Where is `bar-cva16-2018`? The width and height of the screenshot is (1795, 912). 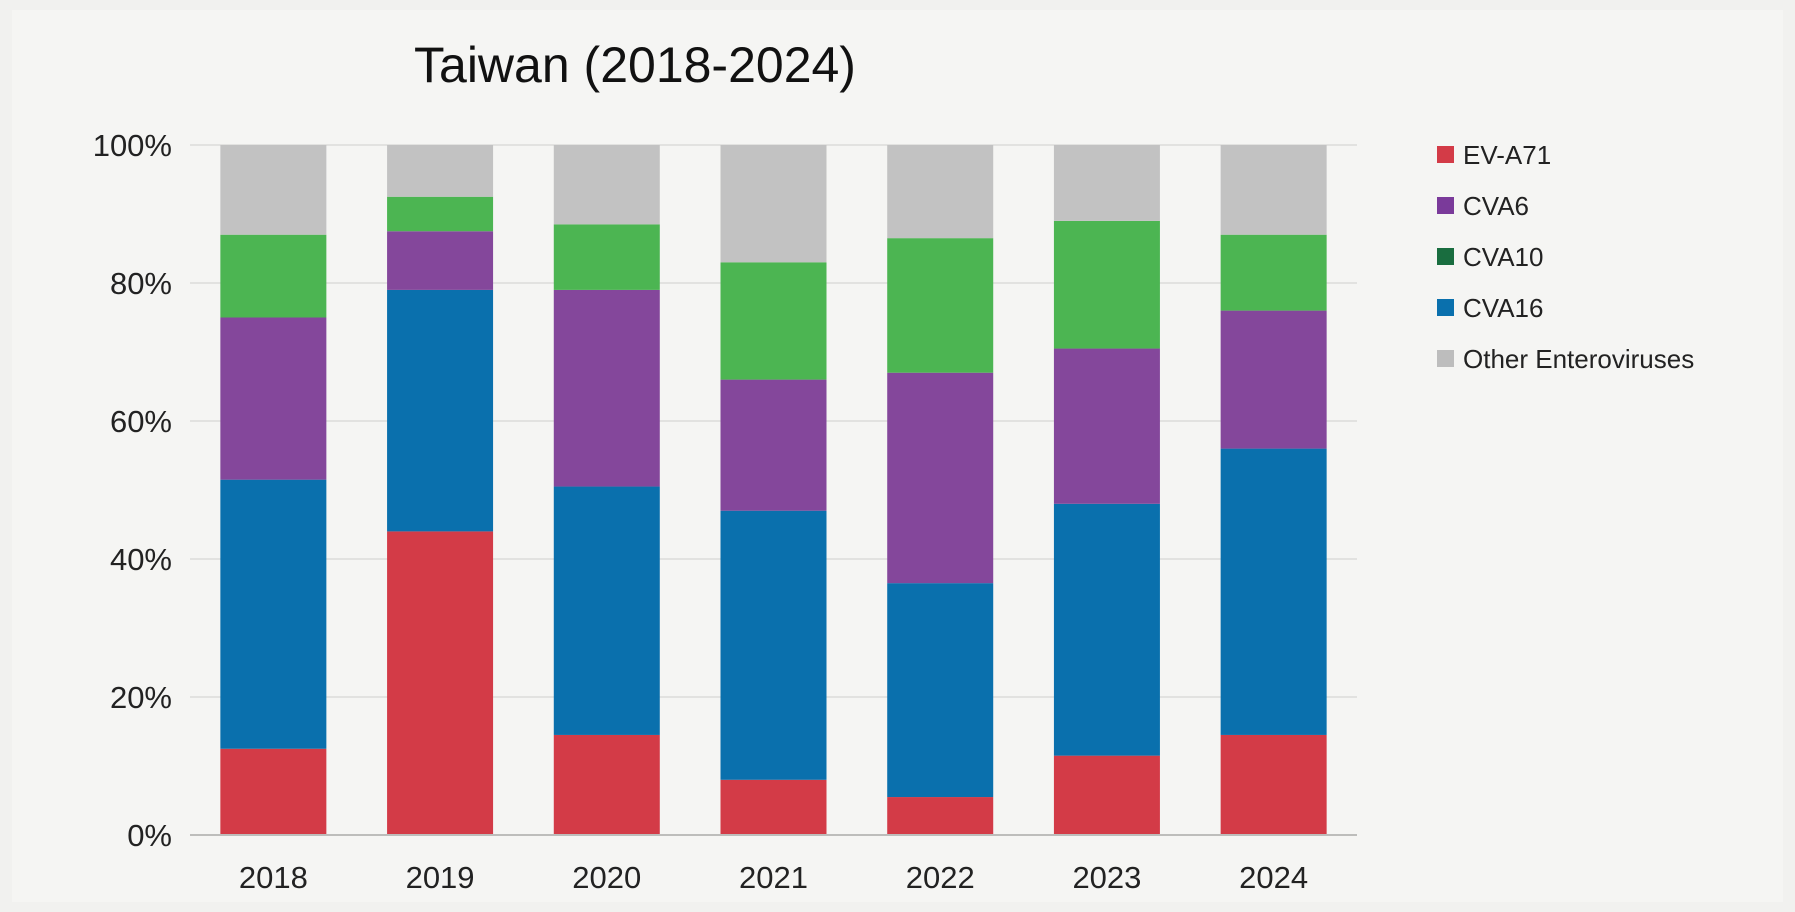 bar-cva16-2018 is located at coordinates (273, 614).